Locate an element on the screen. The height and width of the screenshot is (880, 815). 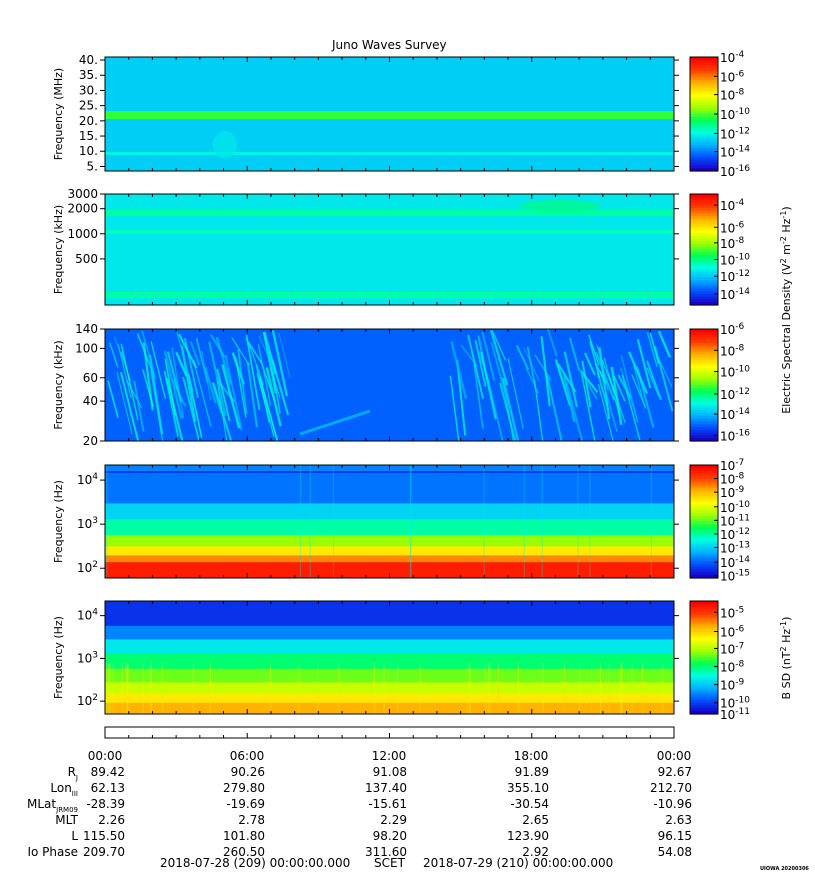
y-tick-label: 20 is located at coordinates (90, 441).